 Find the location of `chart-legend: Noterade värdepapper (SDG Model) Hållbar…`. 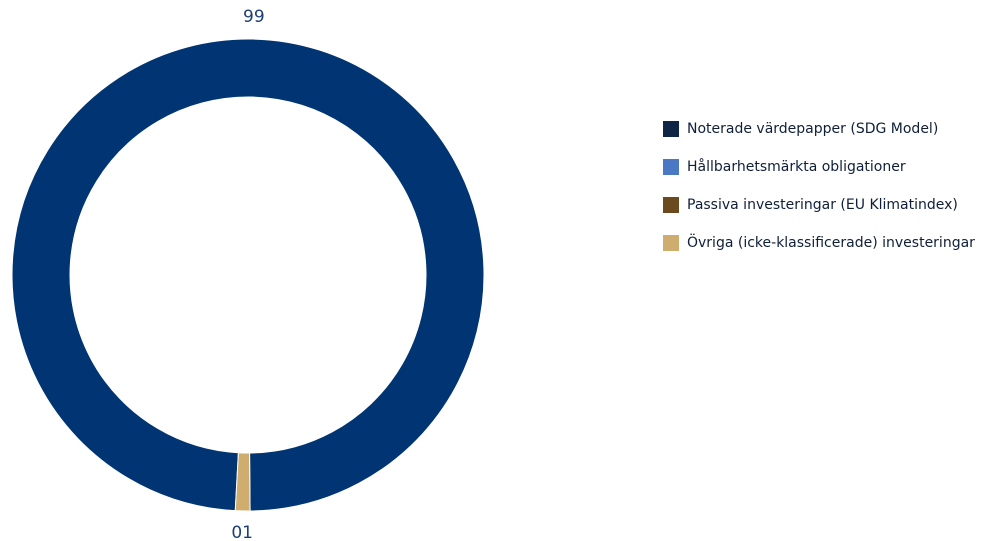

chart-legend: Noterade värdepapper (SDG Model) Hållbar… is located at coordinates (819, 194).